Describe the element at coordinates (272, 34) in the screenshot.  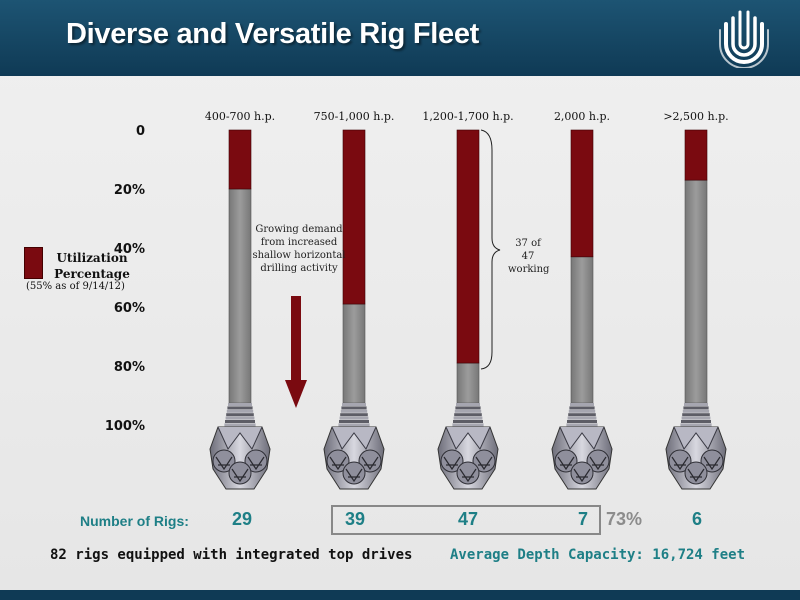
I see `page-title: Diverse and Versatile Rig Fleet` at that location.